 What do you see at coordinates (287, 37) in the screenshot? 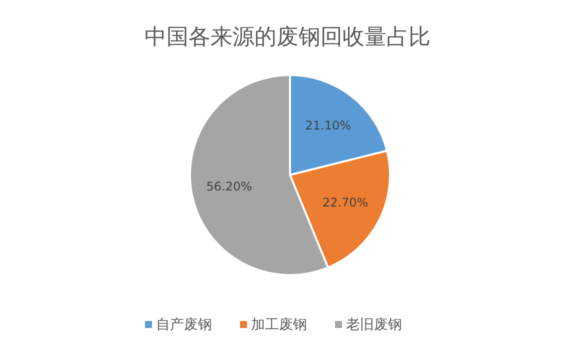
I see `chart-title: 中国各来源的废钢回收量占比` at bounding box center [287, 37].